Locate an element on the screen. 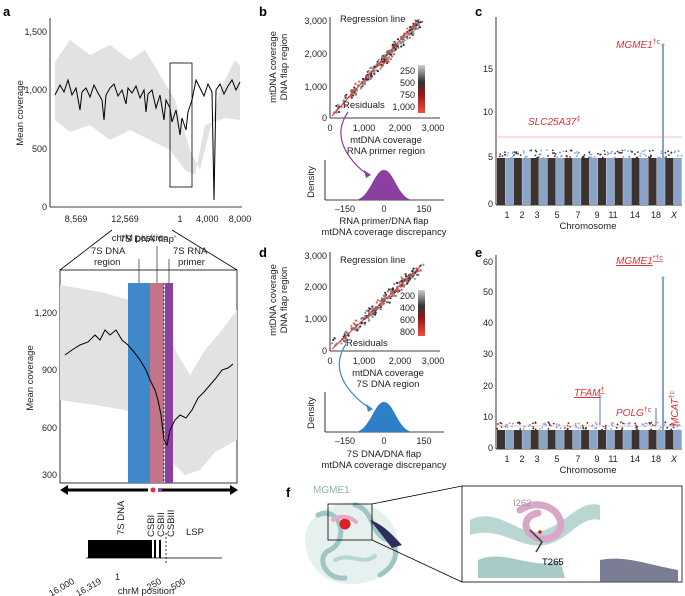 Image resolution: width=685 pixels, height=596 pixels. ytick: 1,500 is located at coordinates (35, 32).